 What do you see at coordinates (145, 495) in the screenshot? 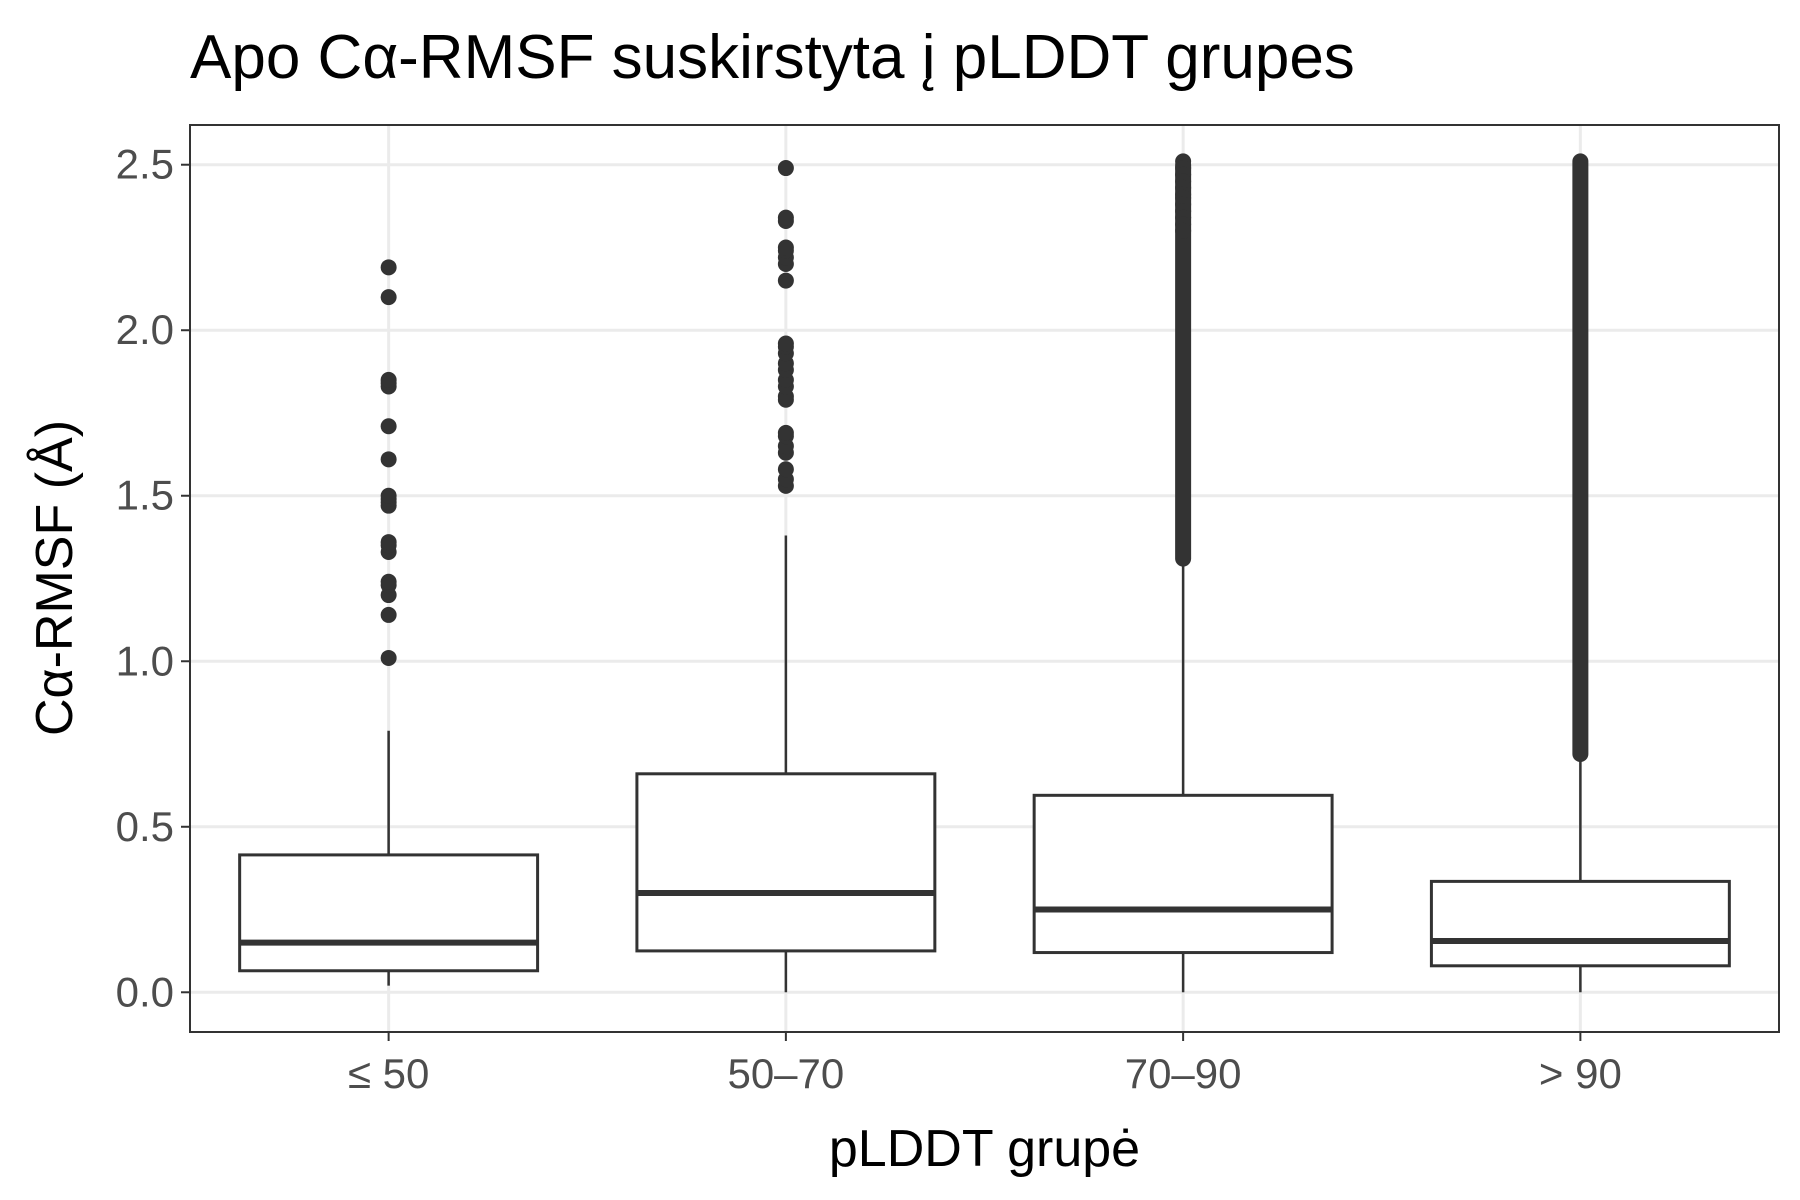
I see `y-tick-label: 1.5` at bounding box center [145, 495].